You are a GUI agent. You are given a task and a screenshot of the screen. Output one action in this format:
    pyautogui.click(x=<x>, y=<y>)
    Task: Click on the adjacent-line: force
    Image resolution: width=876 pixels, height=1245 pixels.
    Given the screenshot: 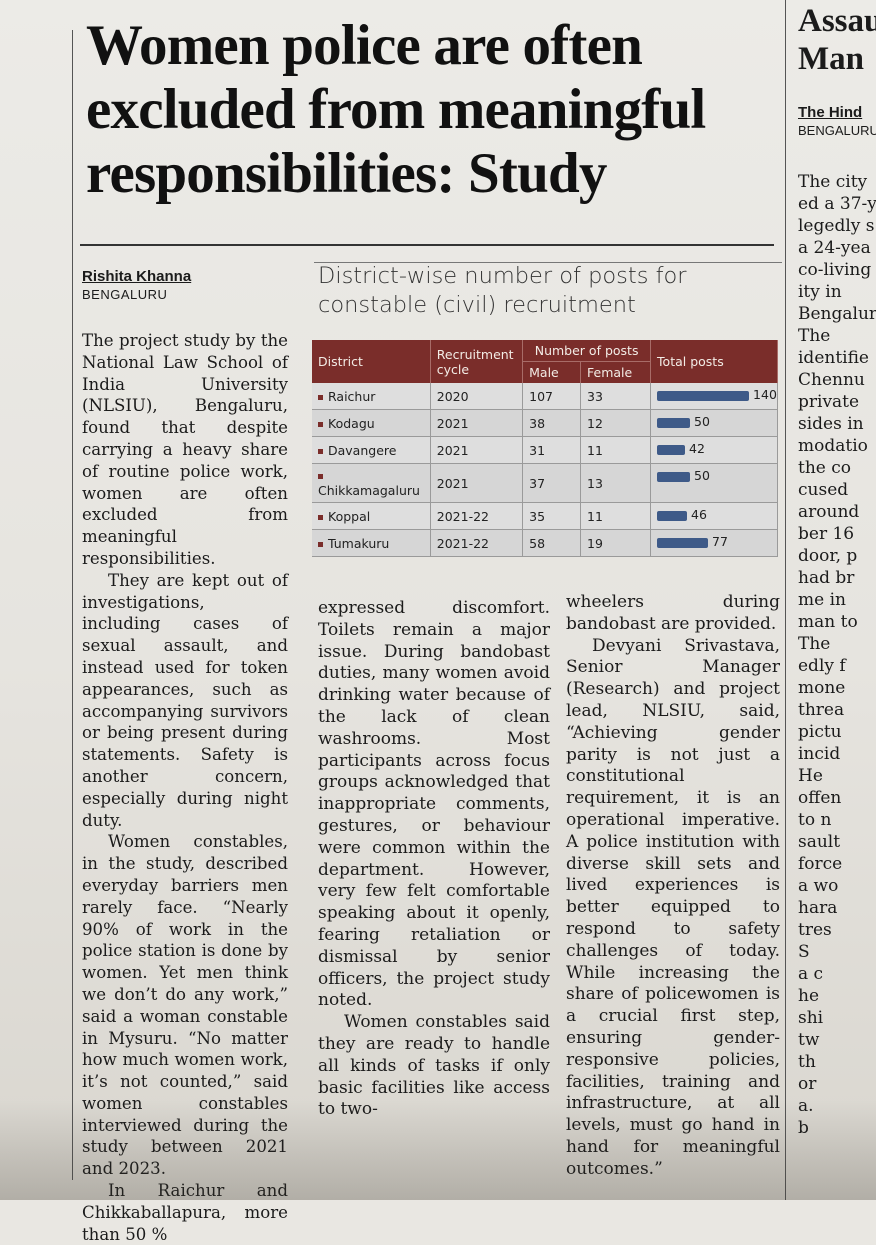 What is the action you would take?
    pyautogui.click(x=820, y=864)
    